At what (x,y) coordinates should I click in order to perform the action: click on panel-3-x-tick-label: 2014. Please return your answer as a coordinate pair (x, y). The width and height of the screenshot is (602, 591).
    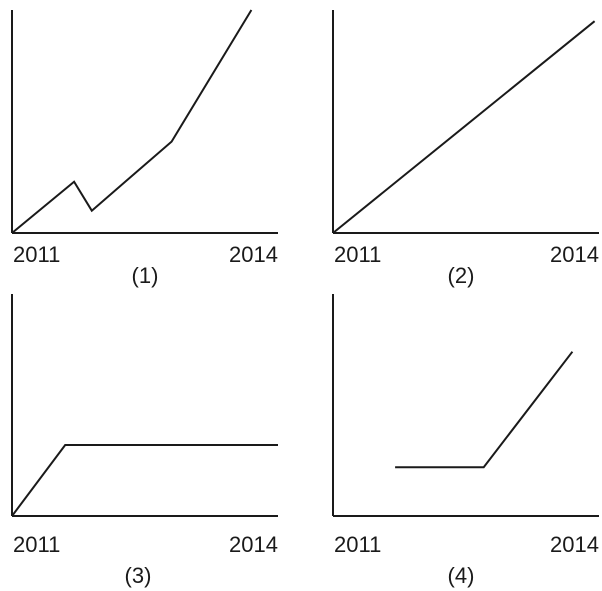
    Looking at the image, I should click on (253, 544).